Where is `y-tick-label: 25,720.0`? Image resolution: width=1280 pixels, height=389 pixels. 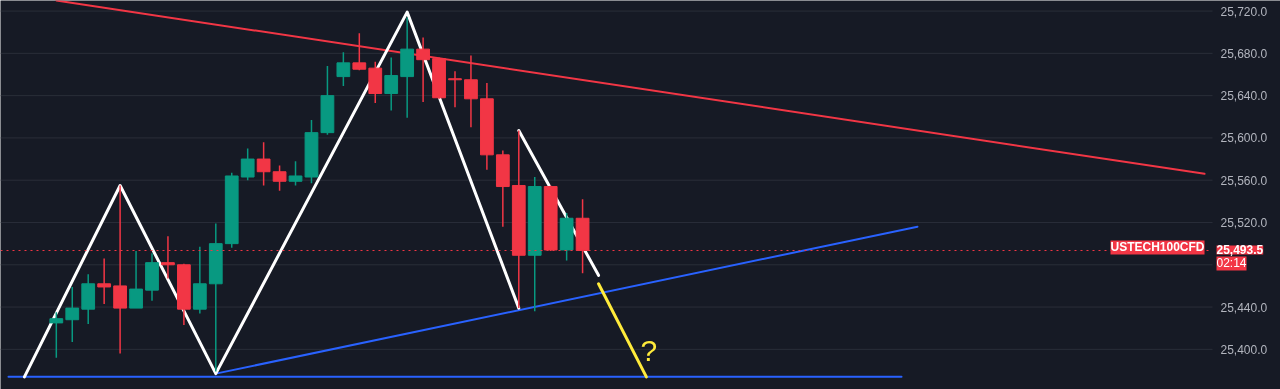
y-tick-label: 25,720.0 is located at coordinates (1244, 11).